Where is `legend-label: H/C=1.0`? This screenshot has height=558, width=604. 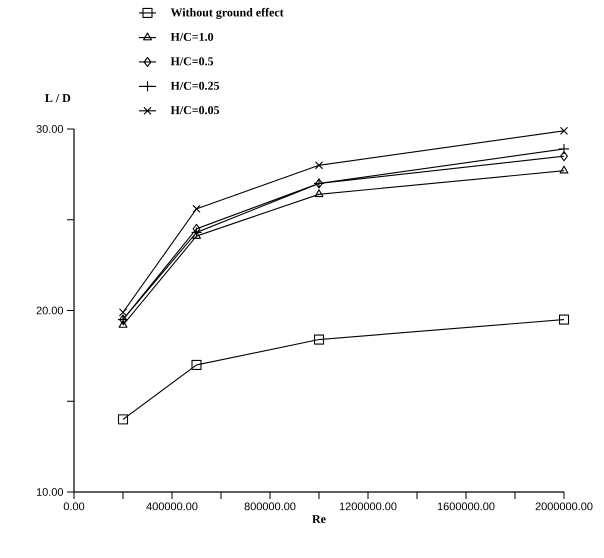 legend-label: H/C=1.0 is located at coordinates (192, 36).